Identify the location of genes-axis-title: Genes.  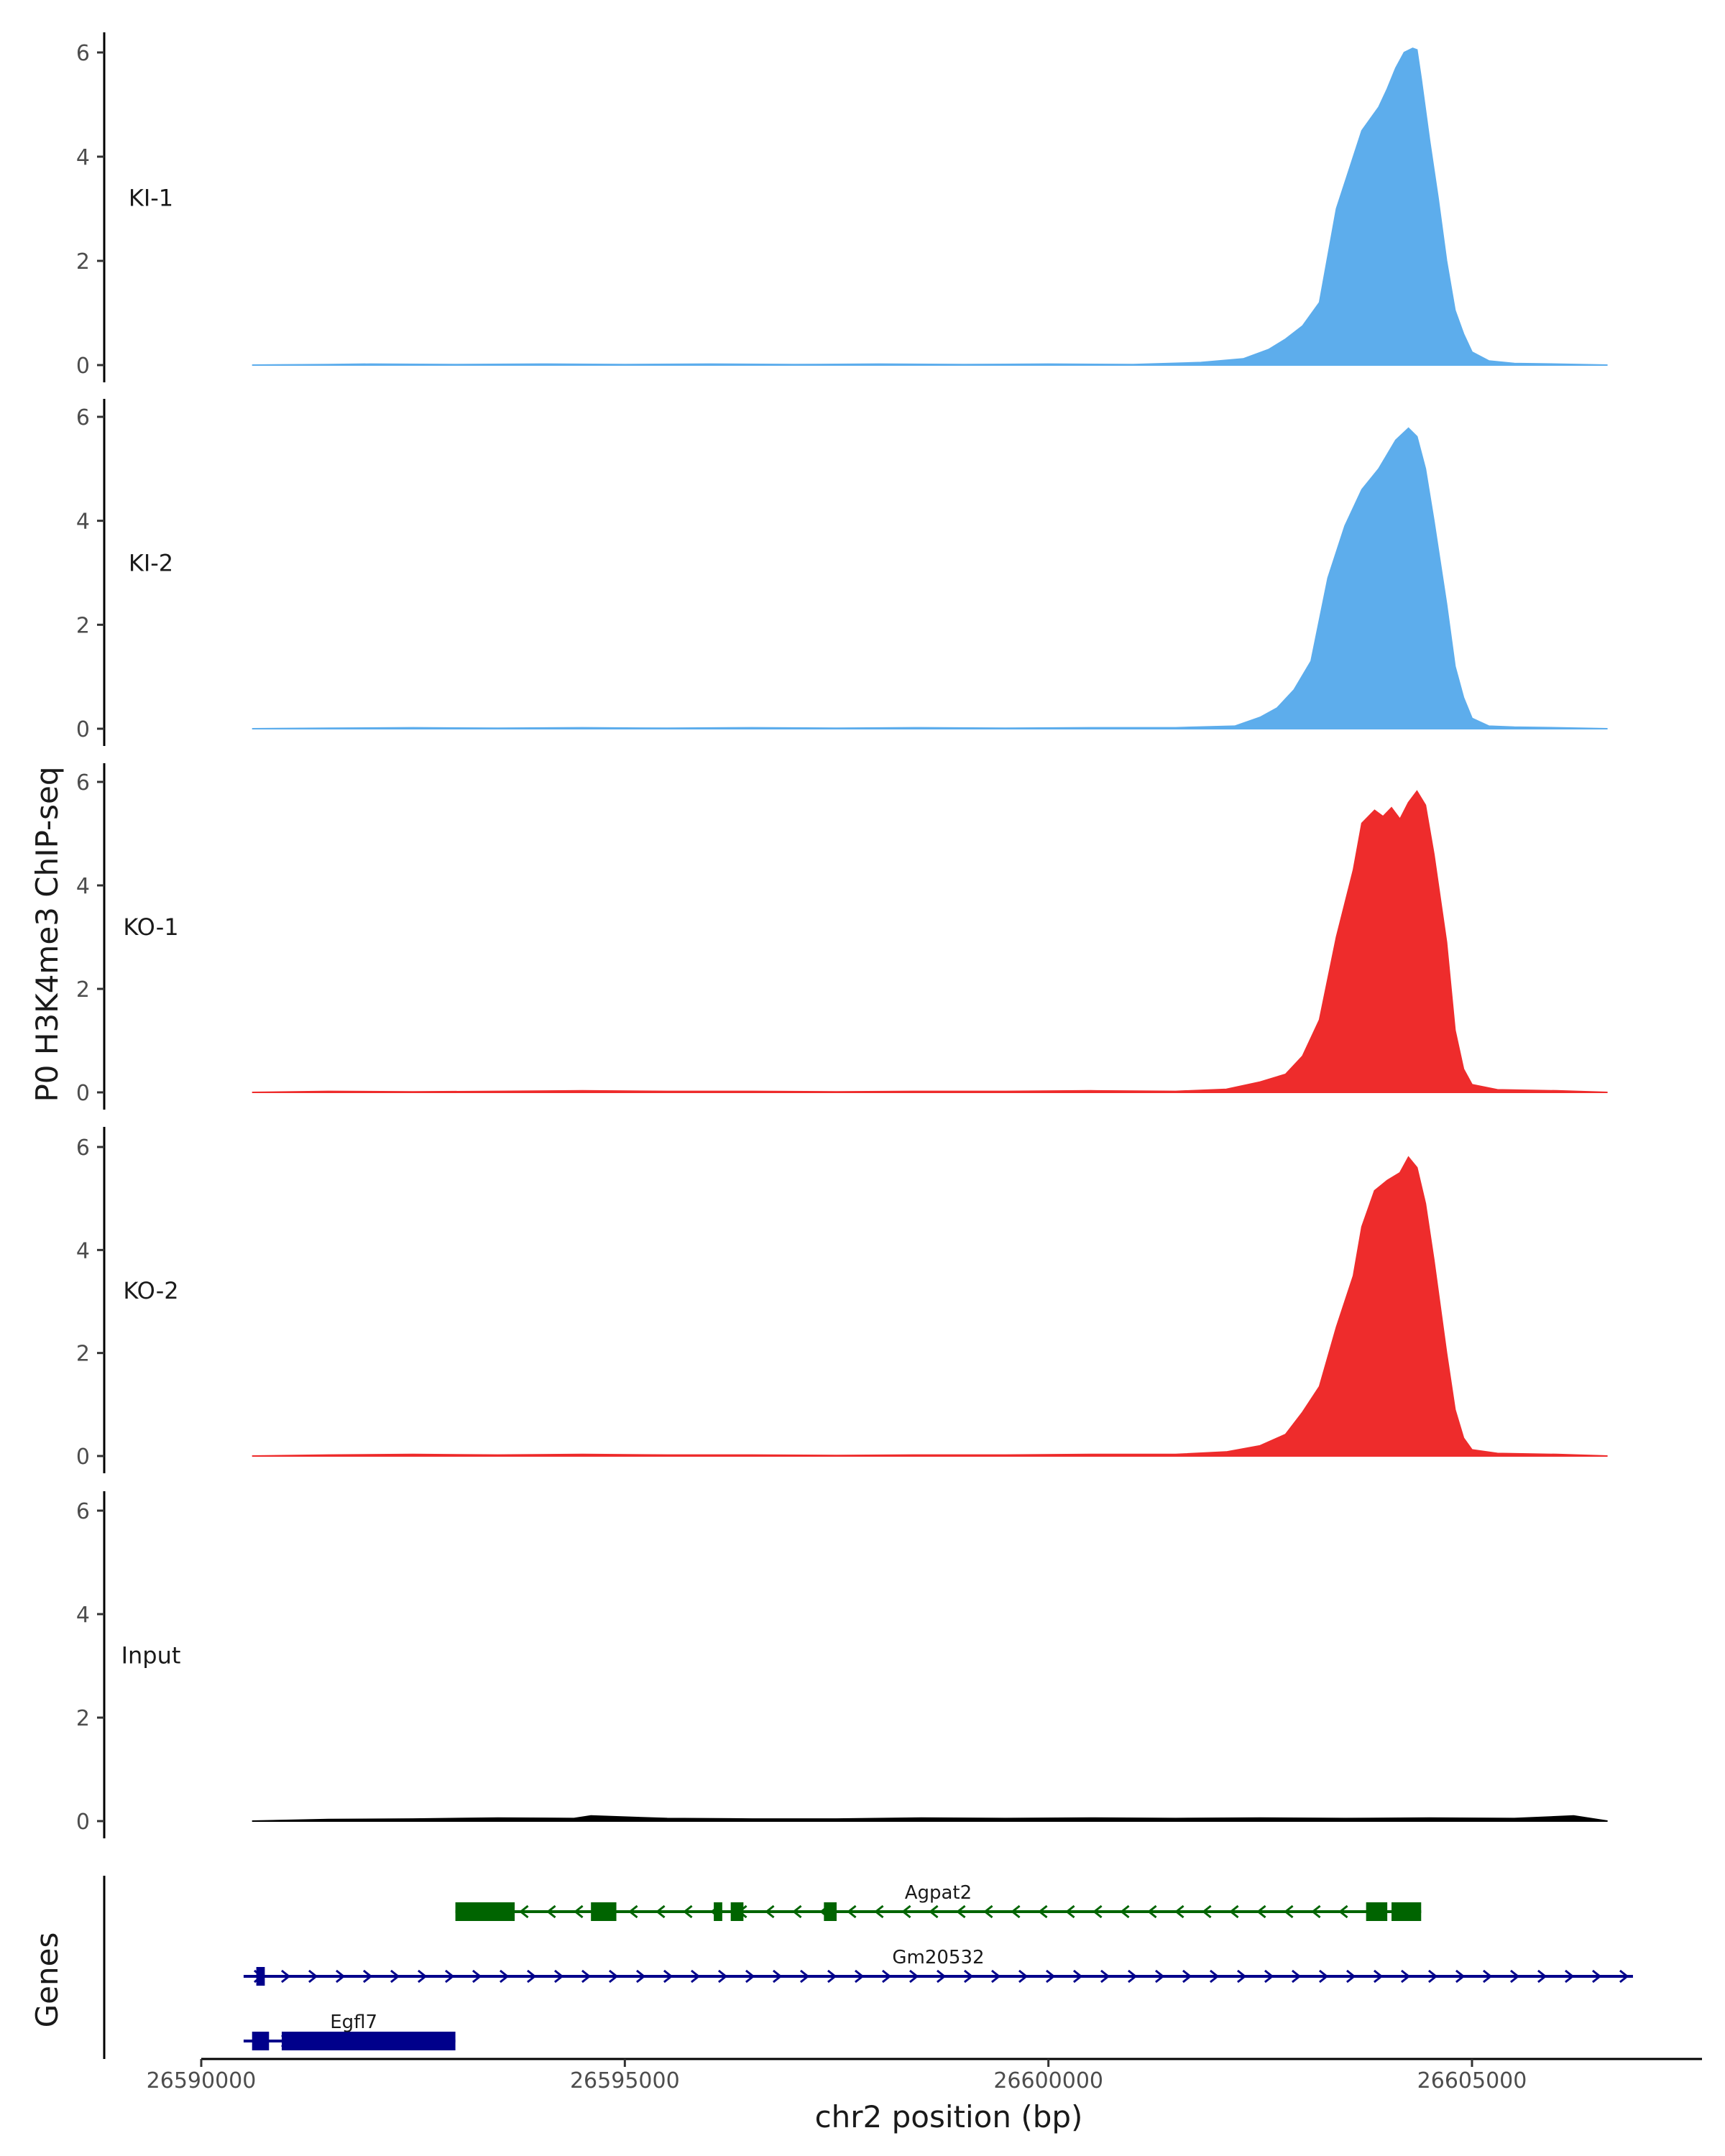
(47, 1980).